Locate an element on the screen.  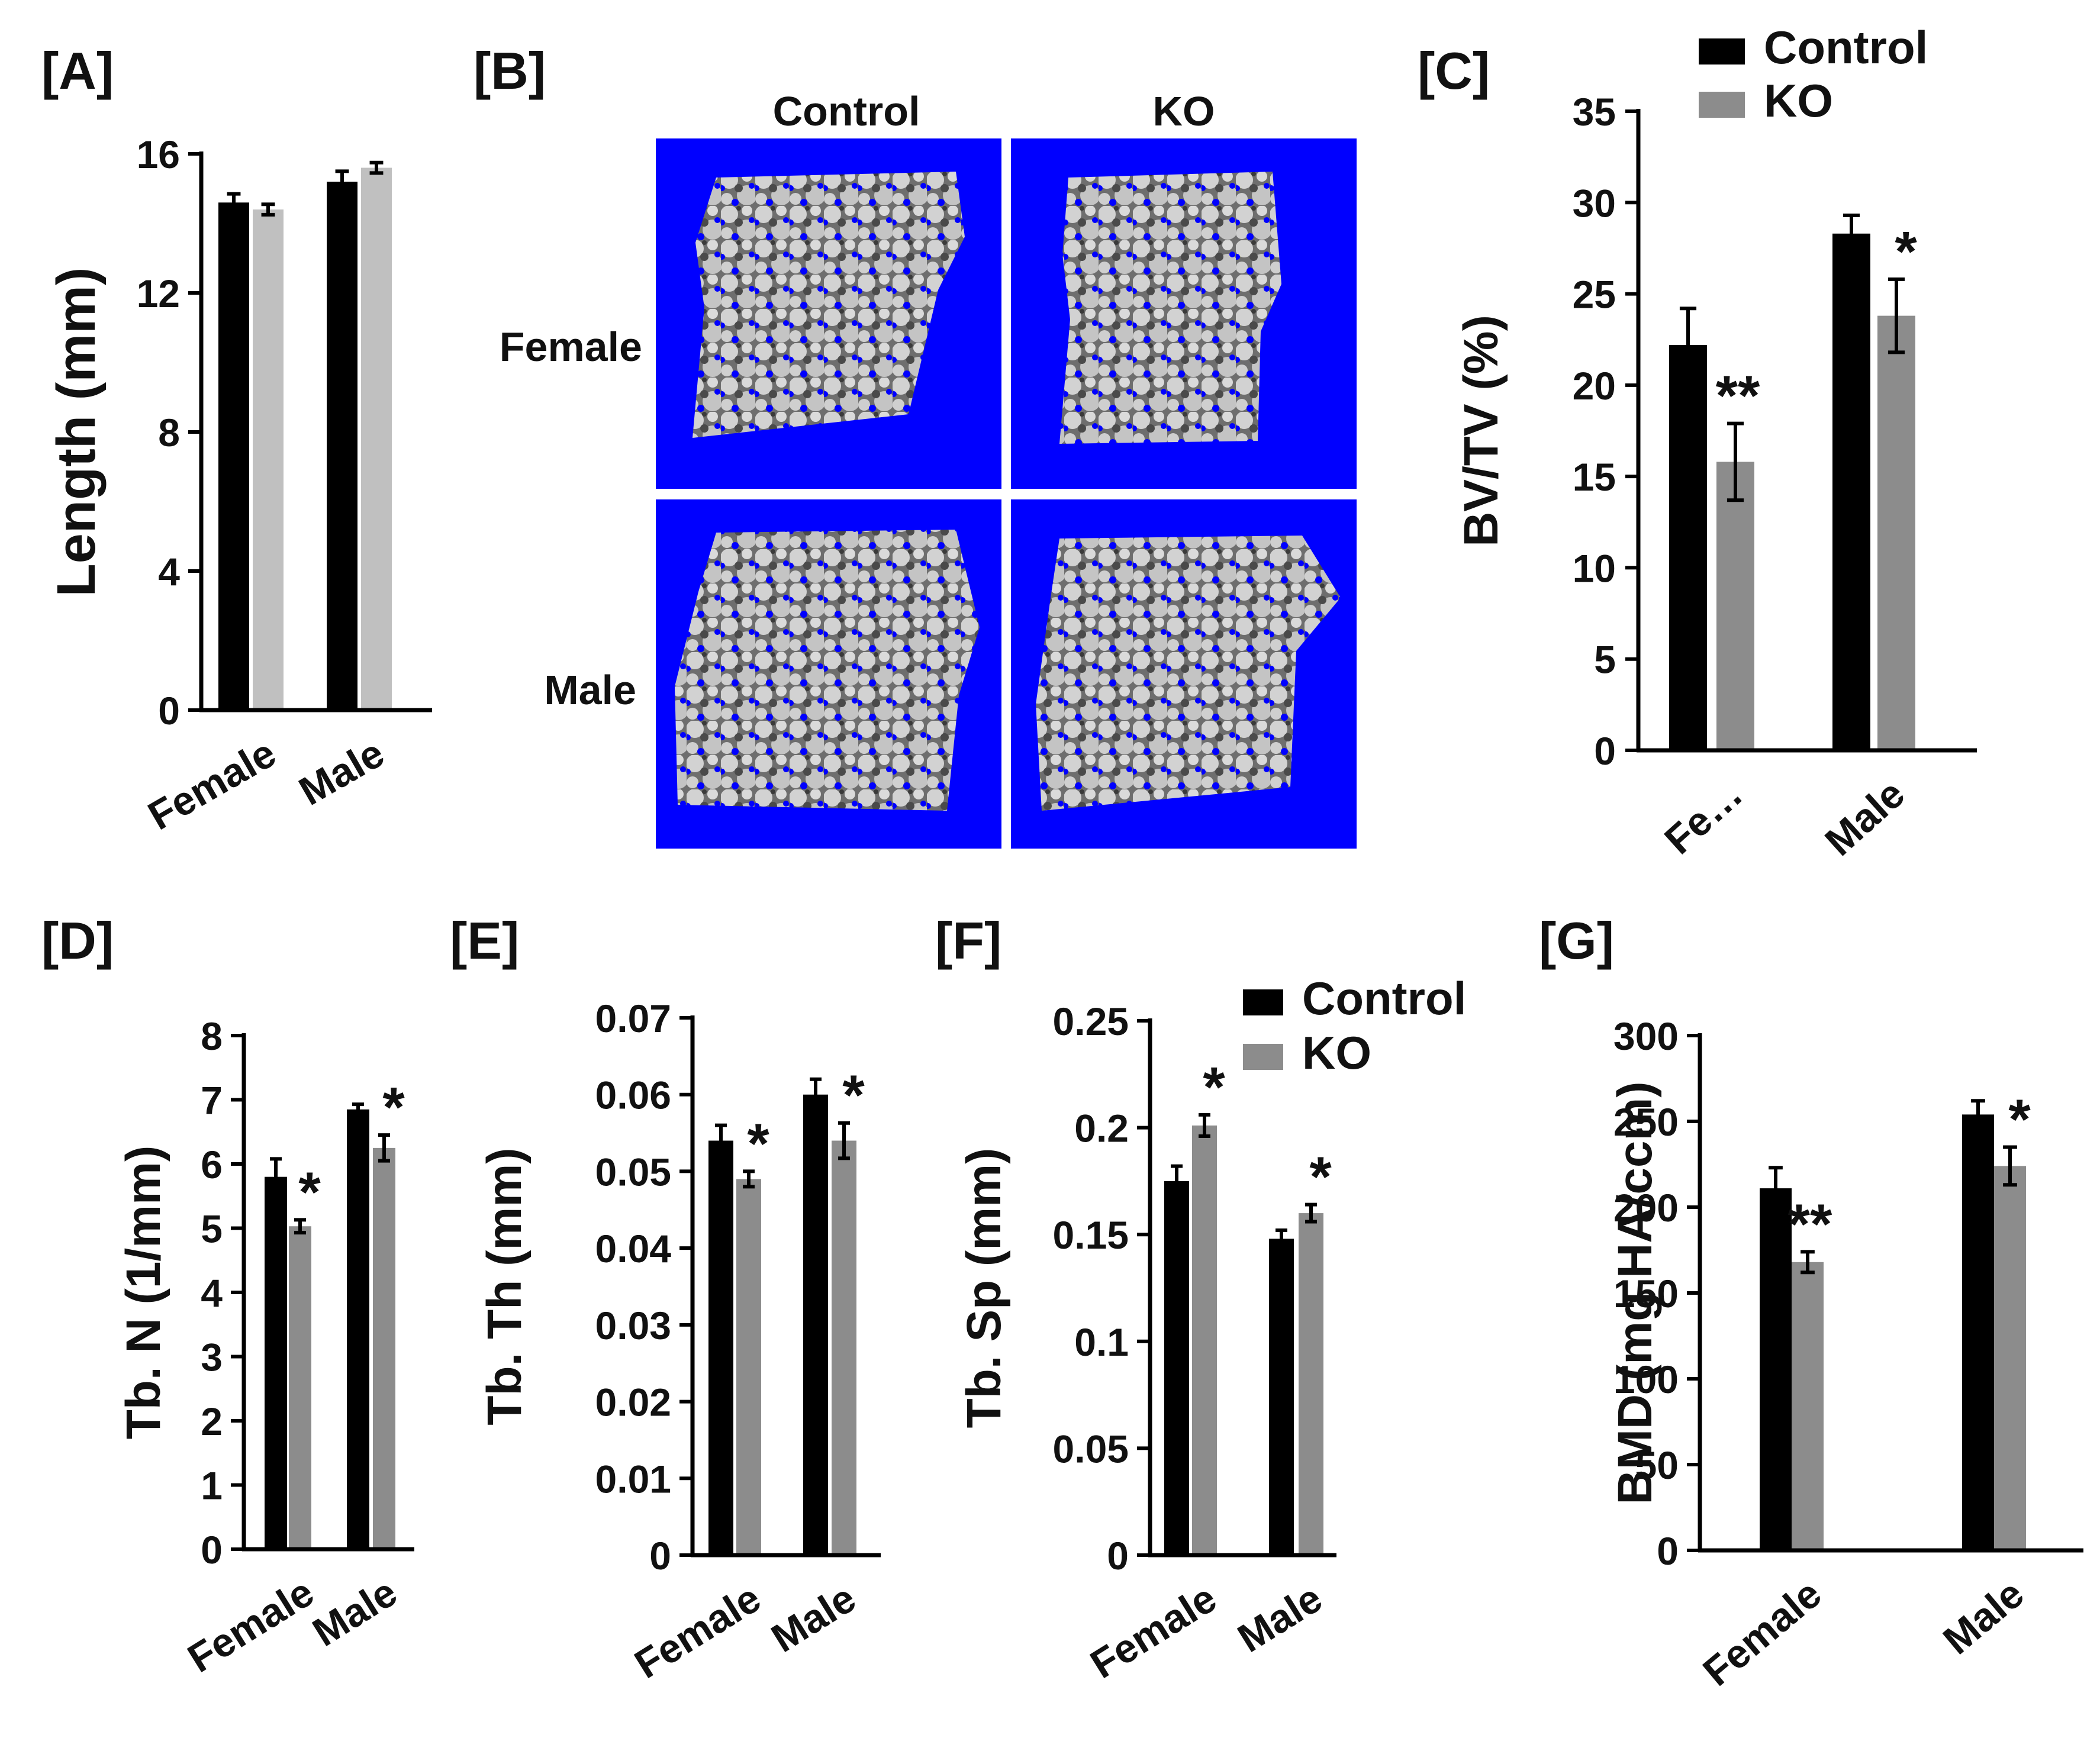
bar-c-control-male is located at coordinates (1851, 491).